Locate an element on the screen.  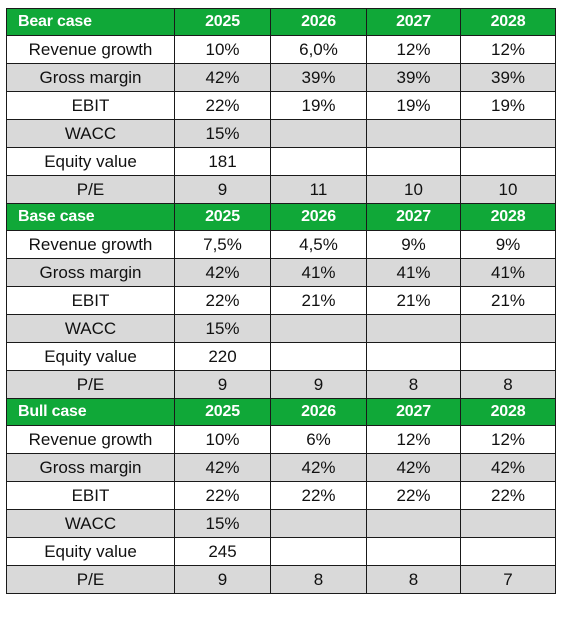
table-cell: 4,5% is located at coordinates (318, 244).